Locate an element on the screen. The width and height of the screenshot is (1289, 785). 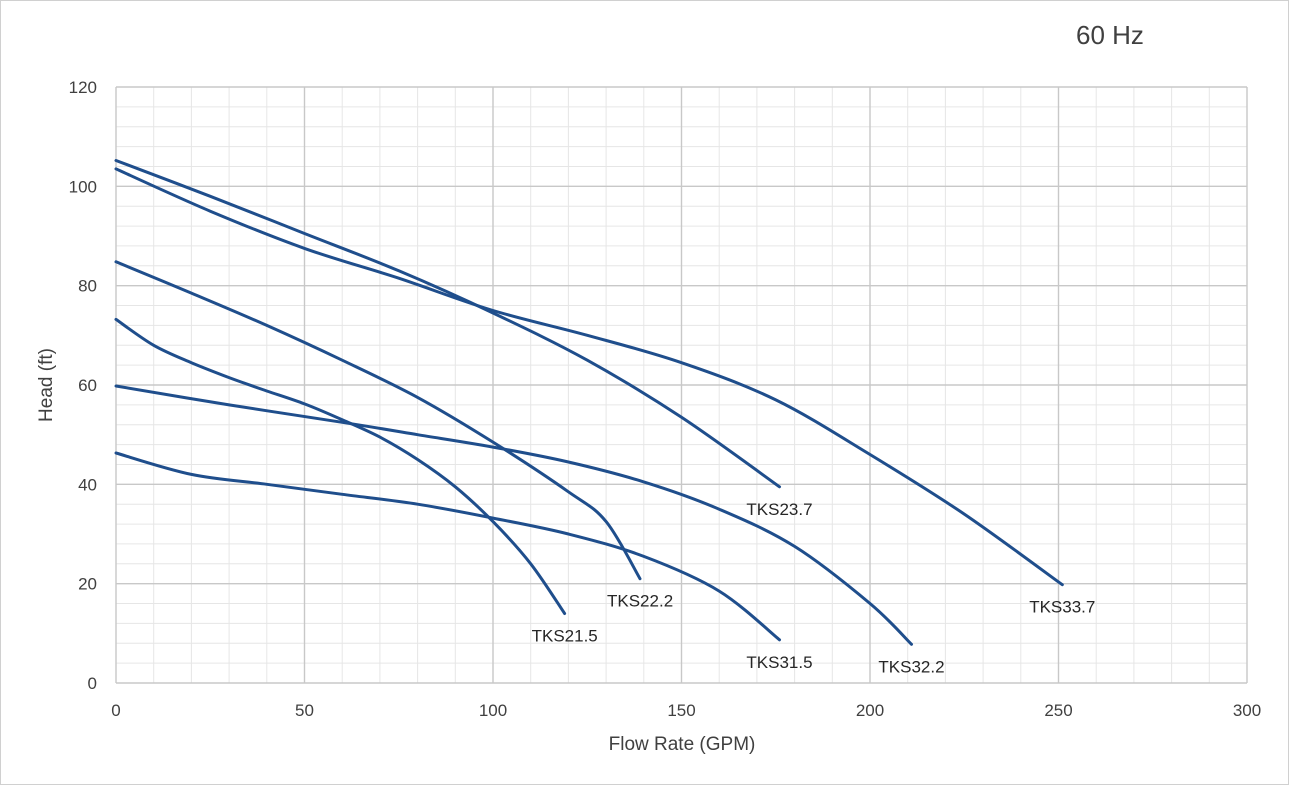
y-axis-ticks: 0 20 40 60 80 100 120 is located at coordinates (83, 385).